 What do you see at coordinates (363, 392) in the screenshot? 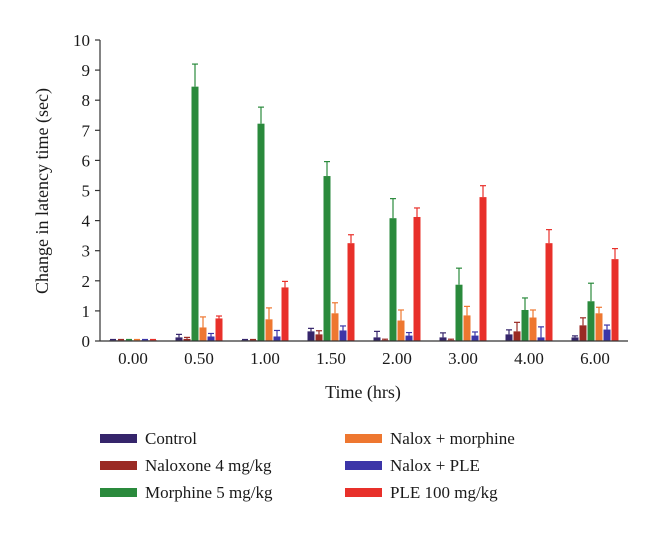
I see `x-axis-label: Time (hrs)` at bounding box center [363, 392].